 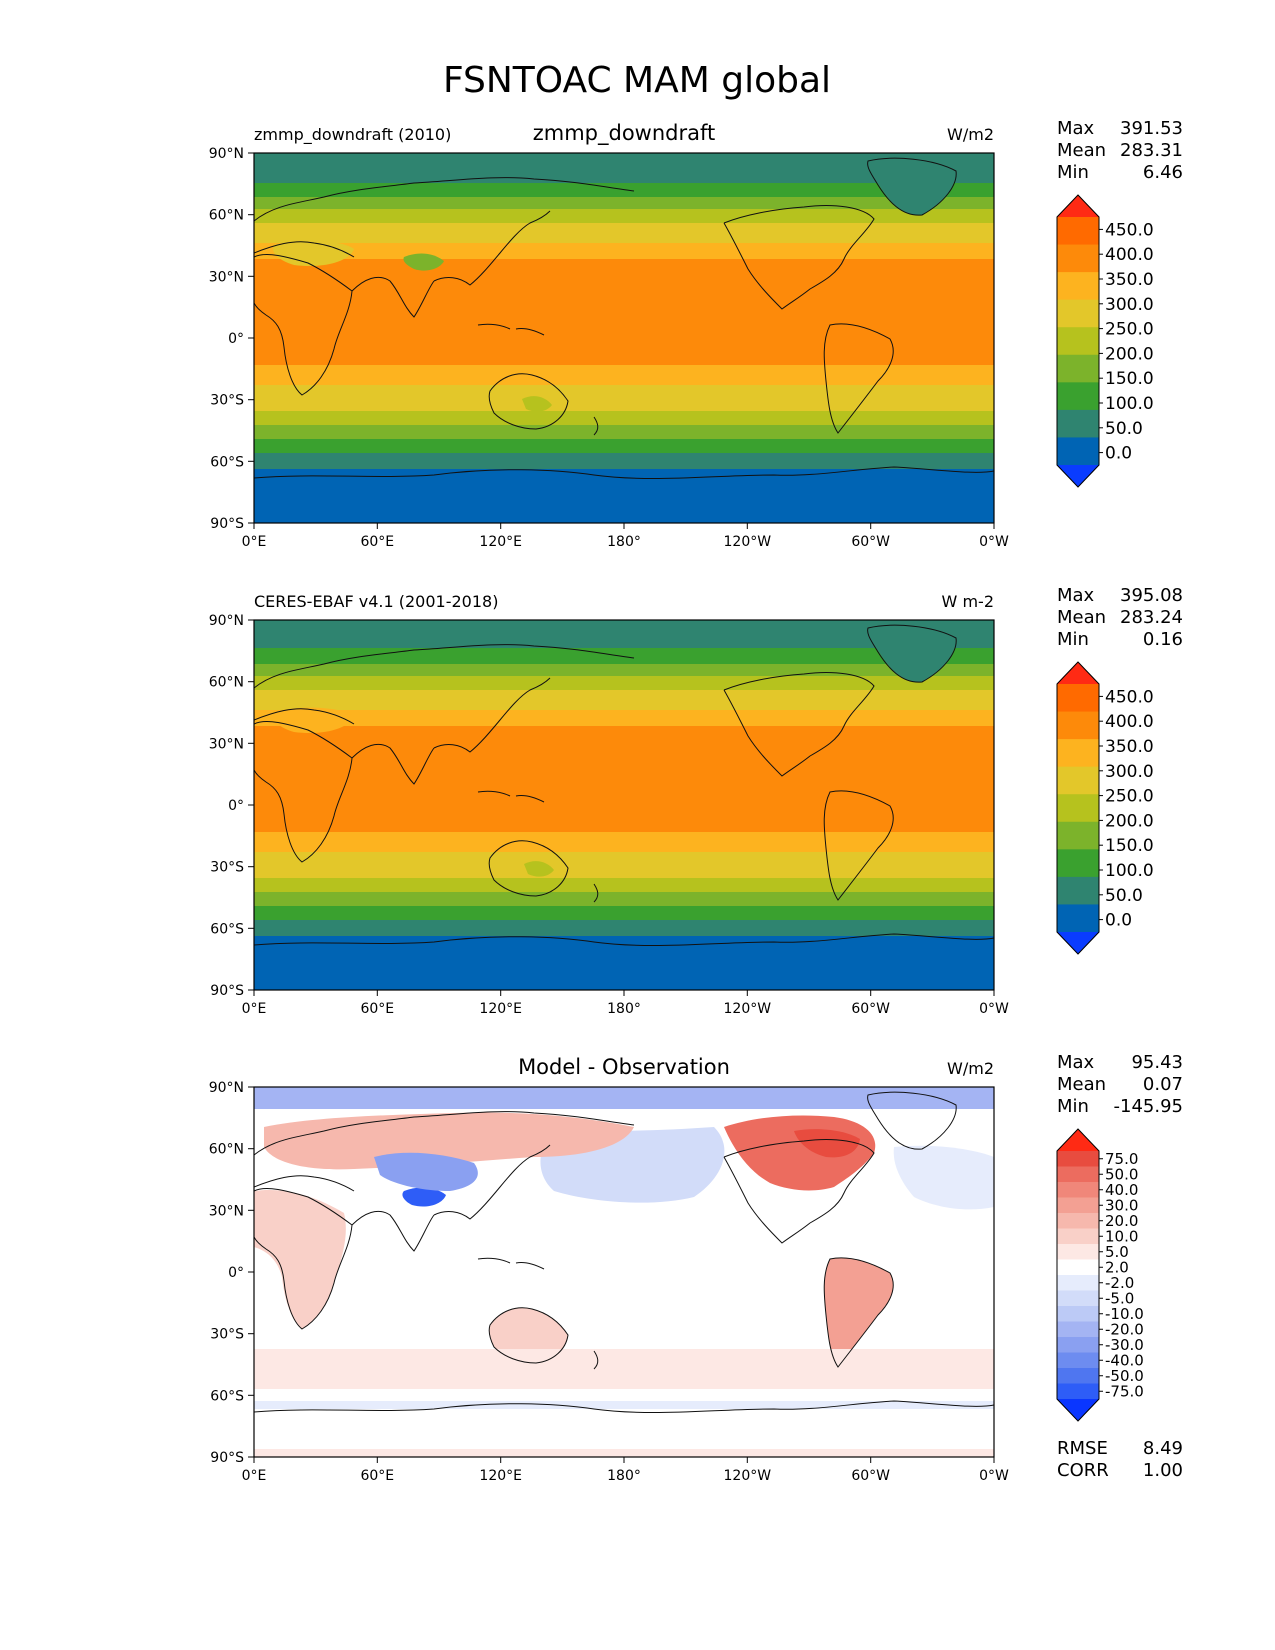 What do you see at coordinates (444, 1133) in the screenshot?
I see `coast-eurasia-north` at bounding box center [444, 1133].